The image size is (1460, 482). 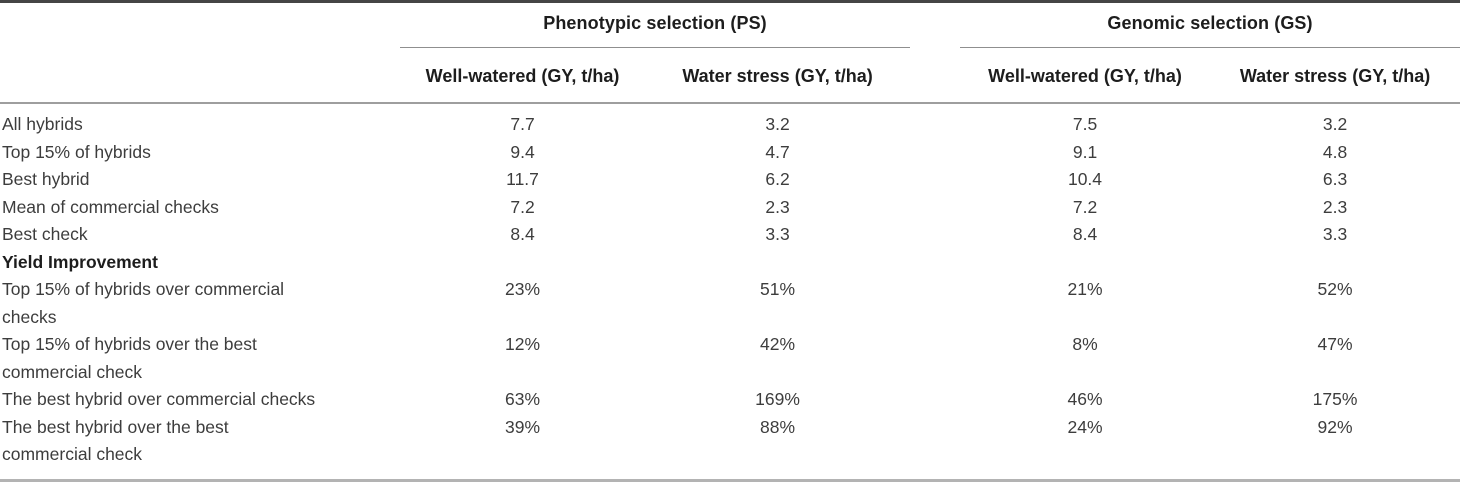 What do you see at coordinates (523, 399) in the screenshot?
I see `cell-value: 63%` at bounding box center [523, 399].